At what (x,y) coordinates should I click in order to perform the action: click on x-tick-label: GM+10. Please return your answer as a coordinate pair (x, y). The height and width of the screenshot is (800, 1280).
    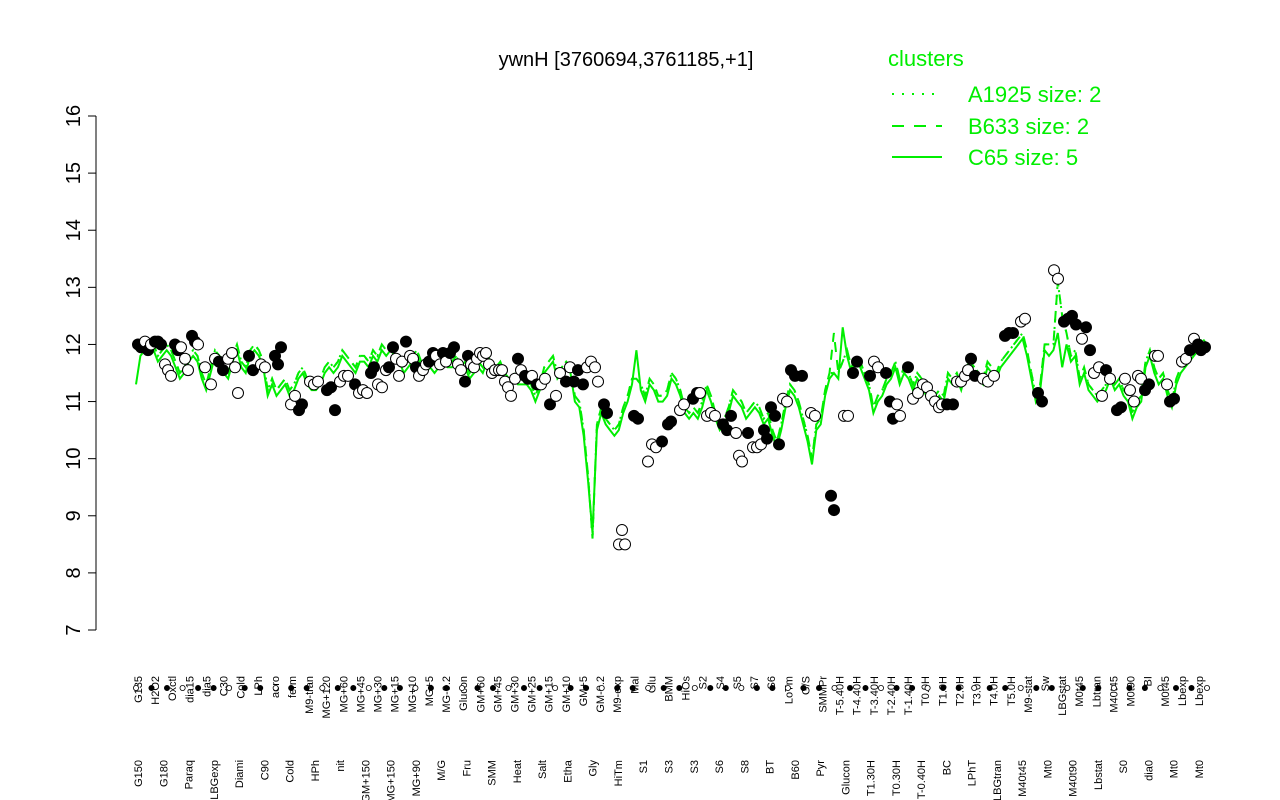
    Looking at the image, I should click on (567, 694).